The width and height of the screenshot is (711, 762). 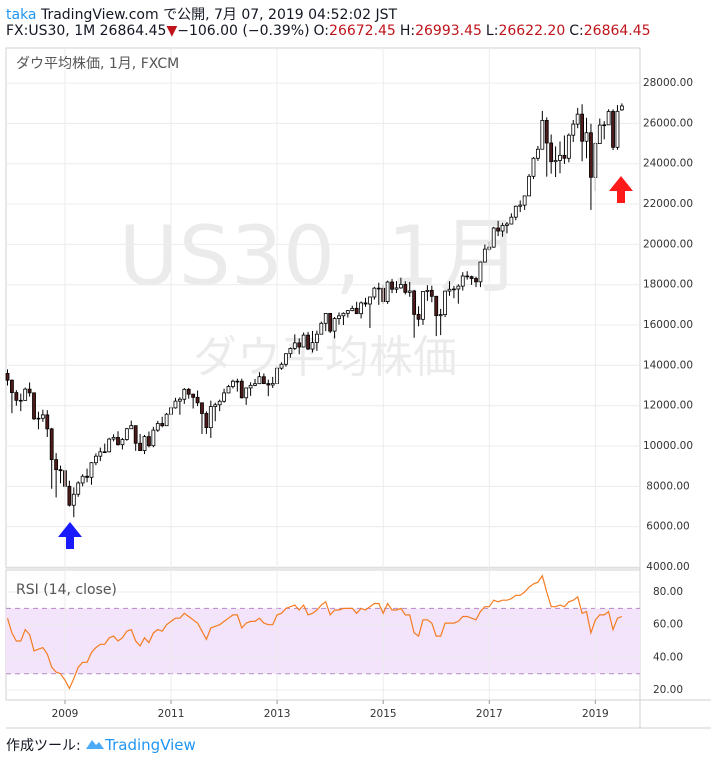 I want to click on y-tick-label: 24000.00, so click(x=668, y=164).